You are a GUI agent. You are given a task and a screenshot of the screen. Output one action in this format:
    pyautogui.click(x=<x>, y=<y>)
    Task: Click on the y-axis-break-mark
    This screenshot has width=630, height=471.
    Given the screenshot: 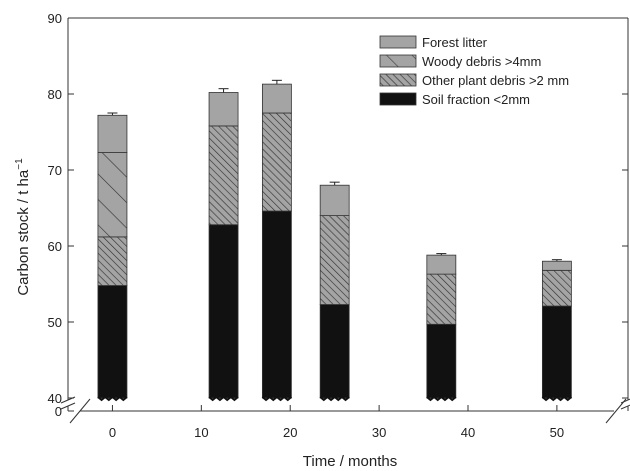 What is the action you would take?
    pyautogui.click(x=68, y=406)
    